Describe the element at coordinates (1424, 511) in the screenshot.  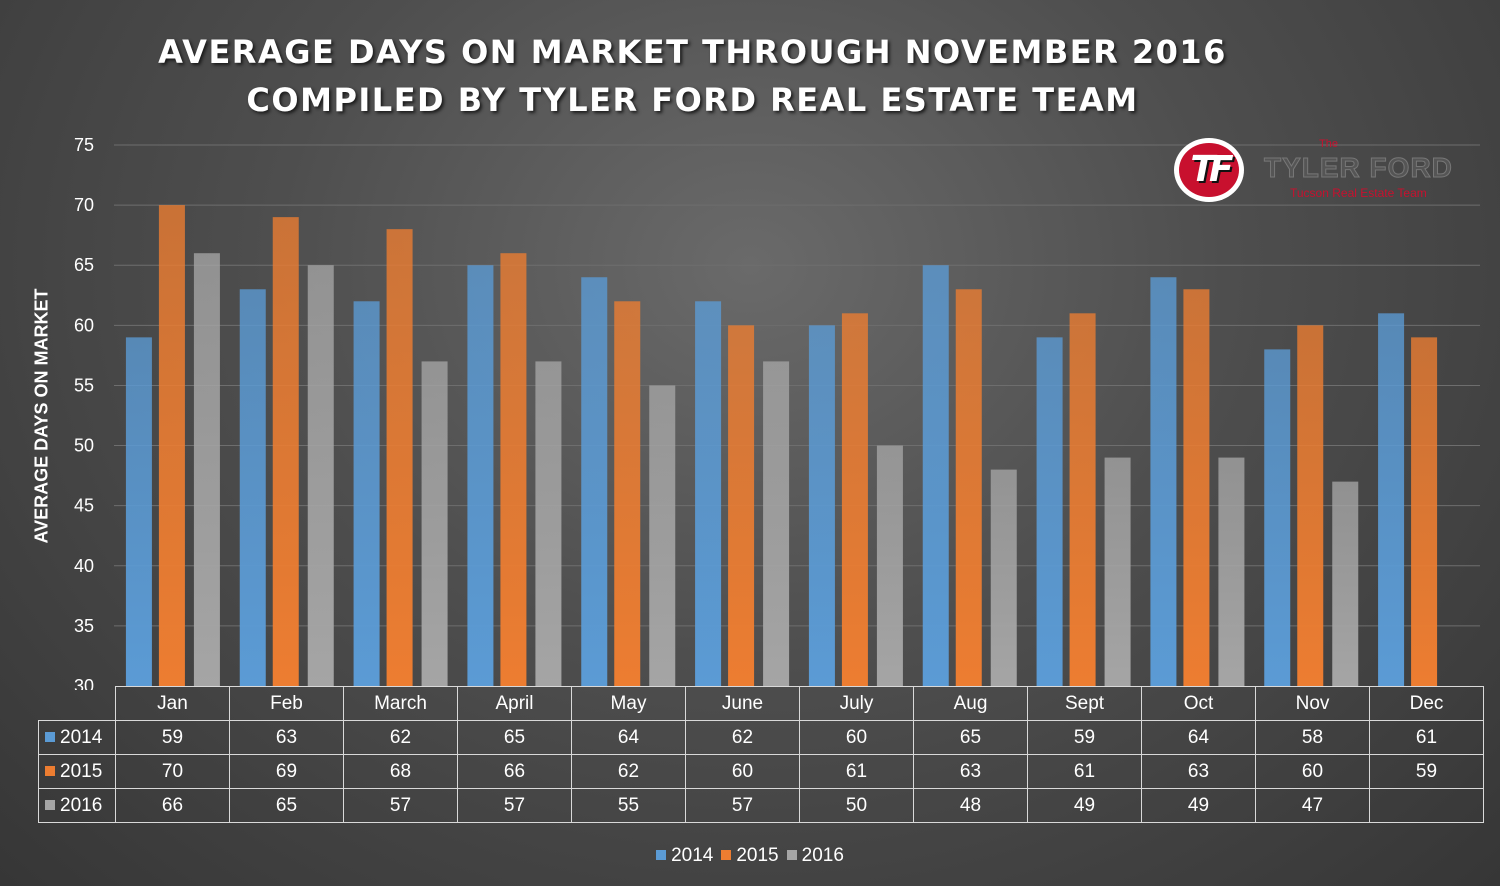
I see `bar-2015-dec` at that location.